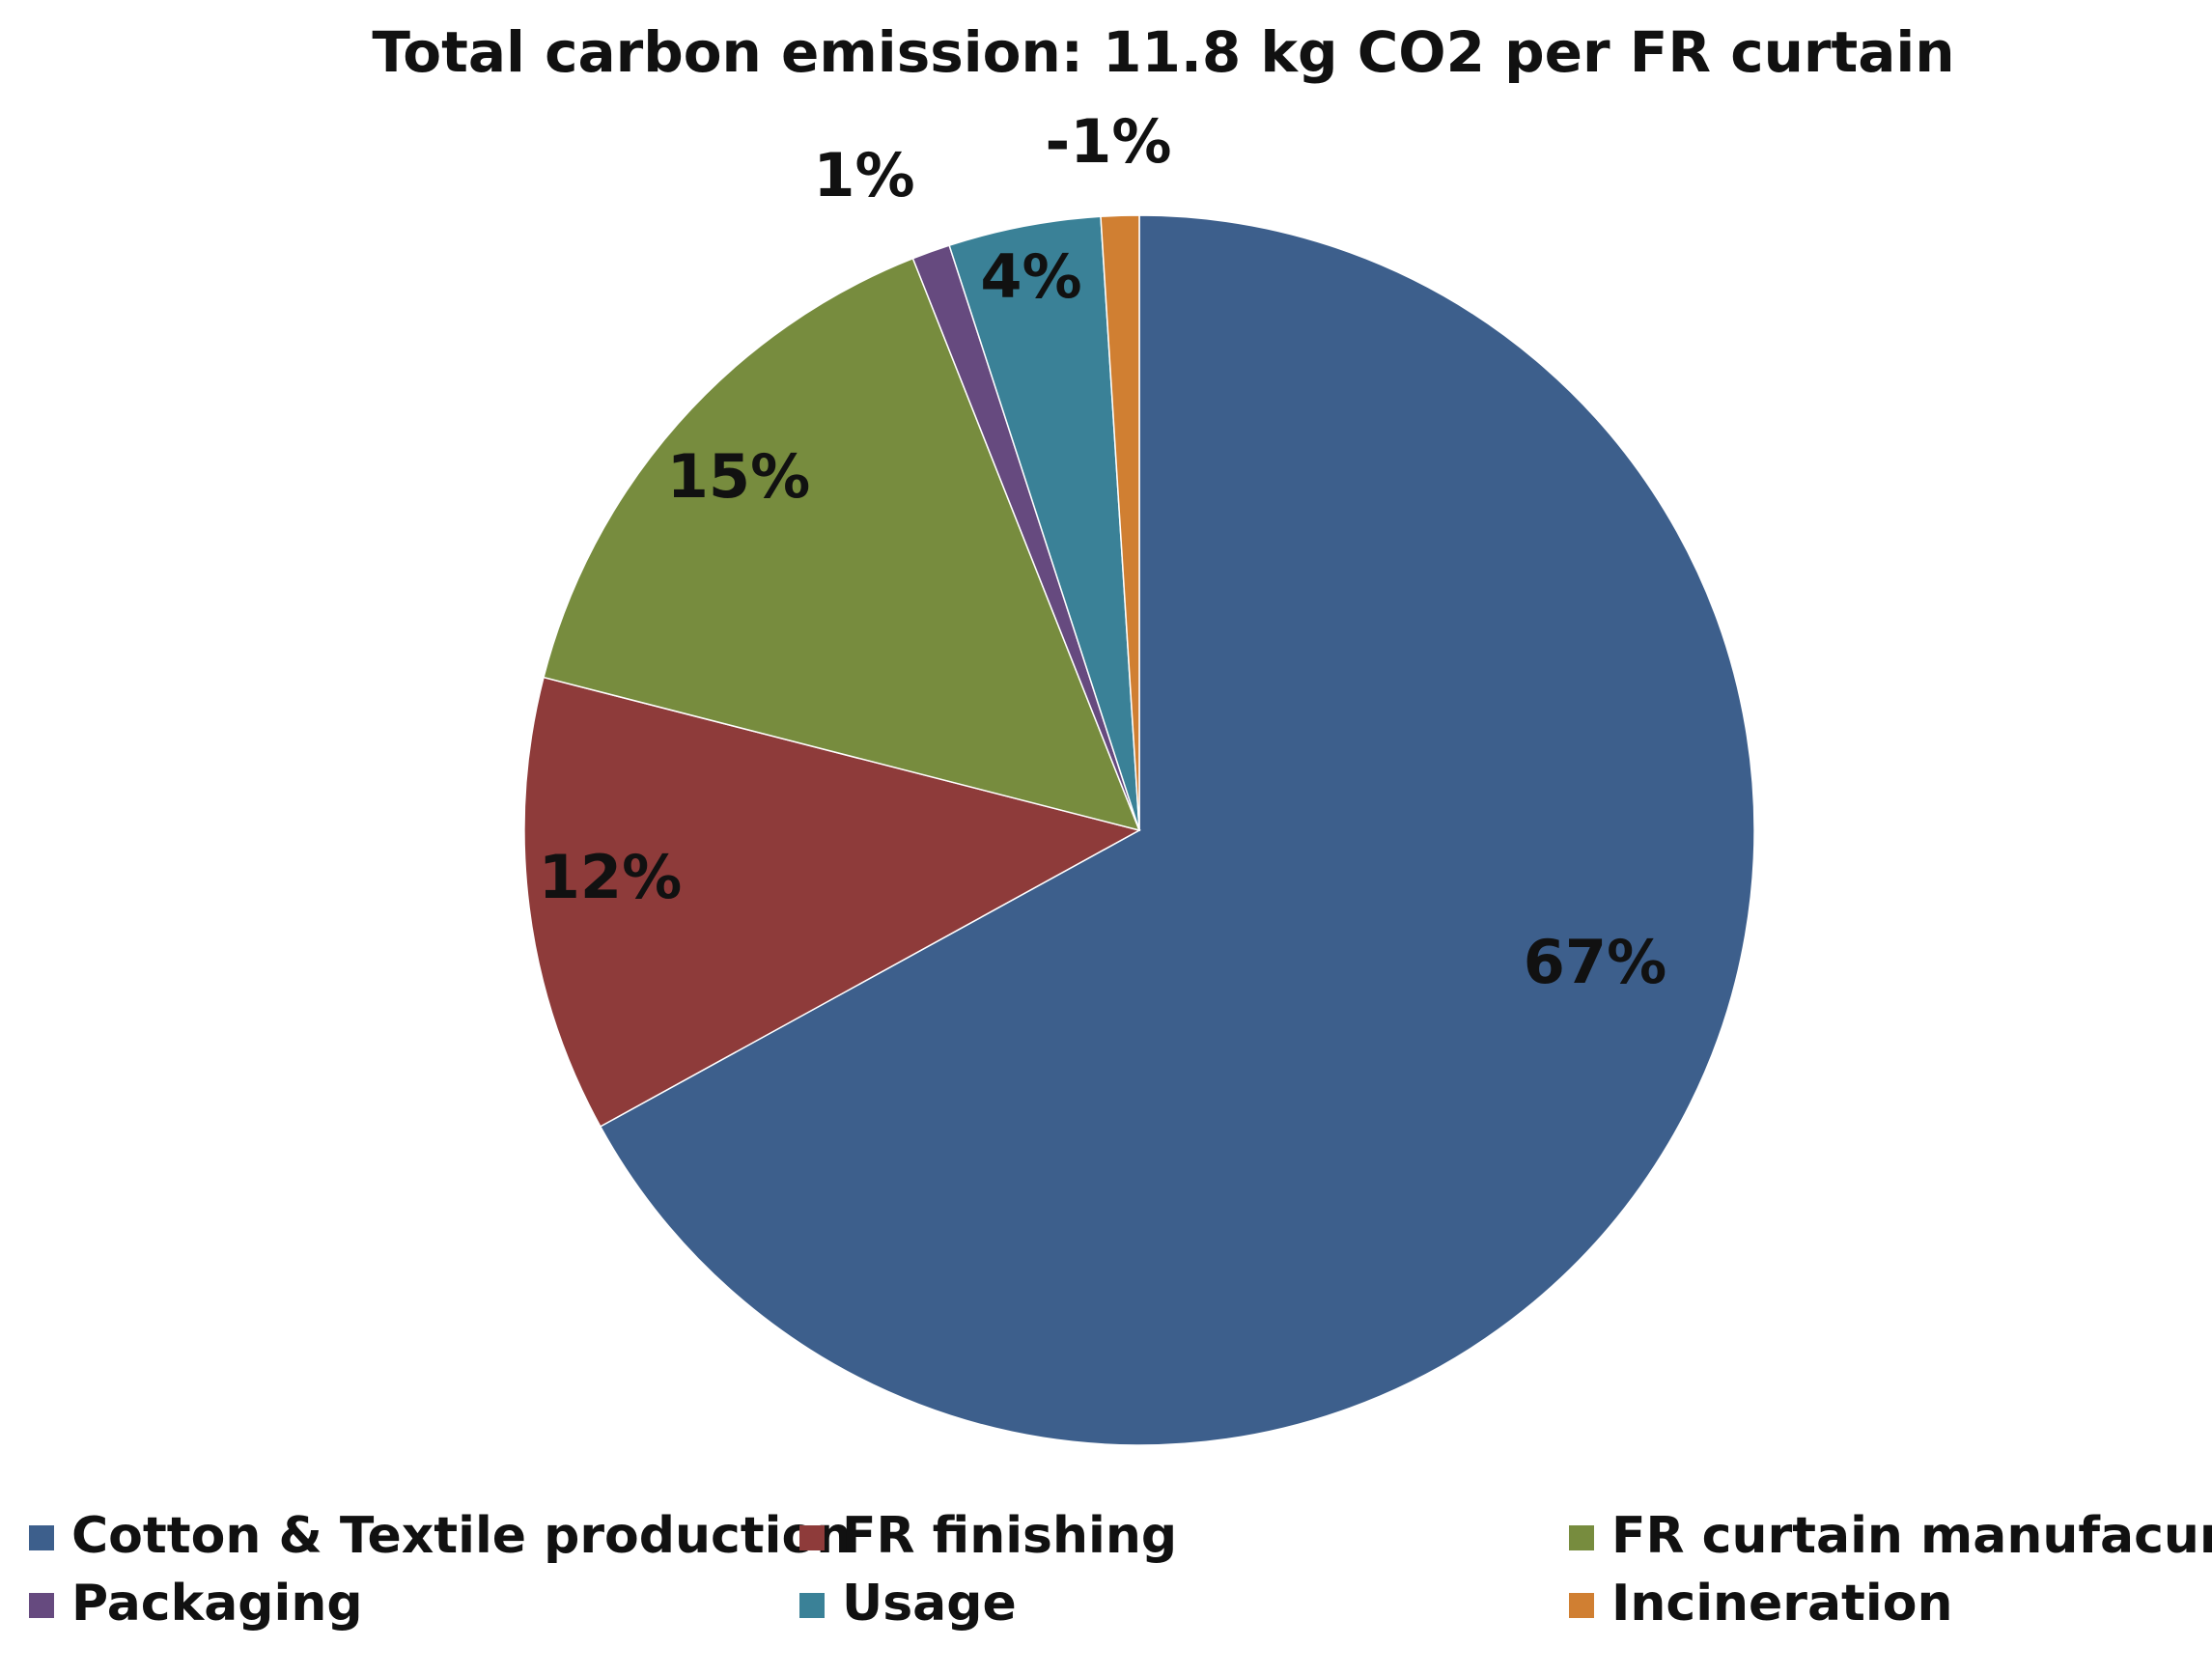 This screenshot has width=2212, height=1675. I want to click on legend-label: FR curtain manufacuring, so click(1912, 1536).